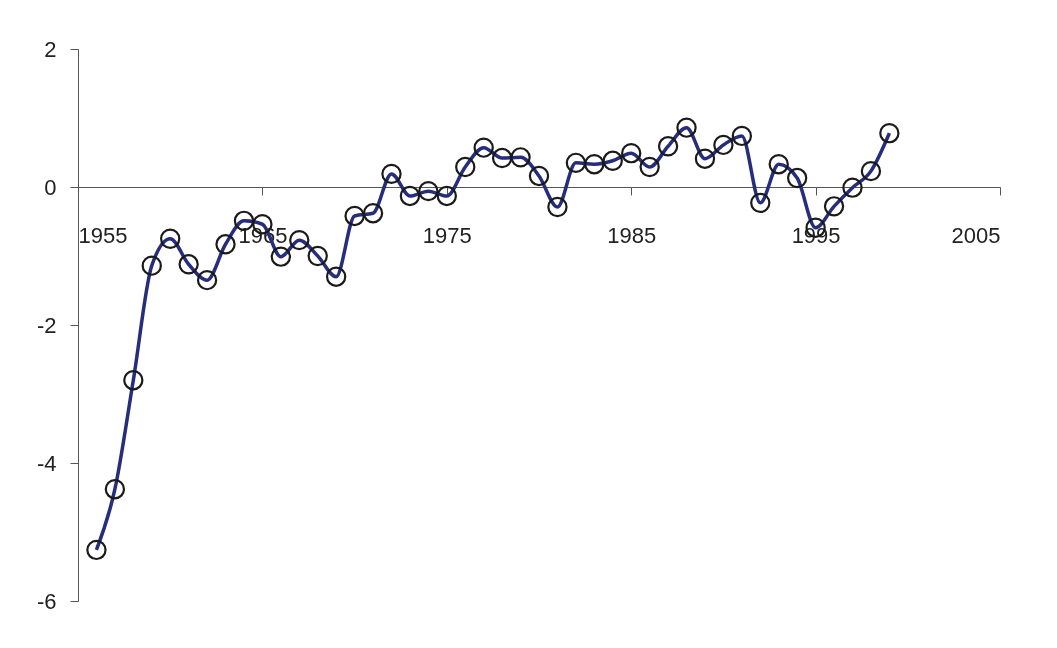 This screenshot has width=1057, height=648. I want to click on y-tick-label: 0, so click(50, 187).